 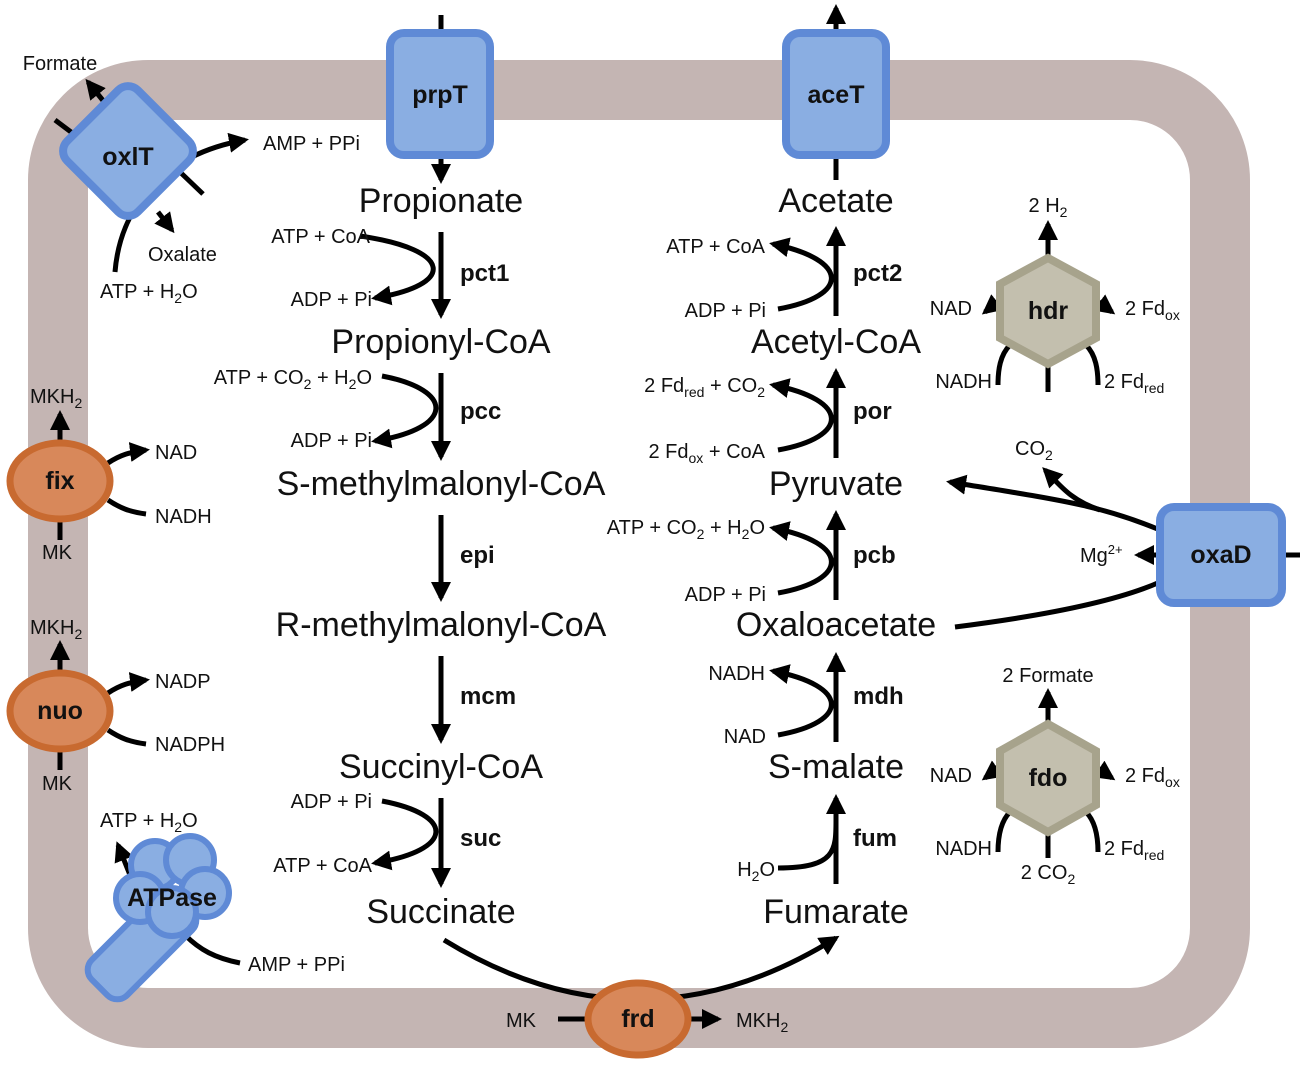 What do you see at coordinates (190, 745) in the screenshot?
I see `label-nuo-nadph: NADPH` at bounding box center [190, 745].